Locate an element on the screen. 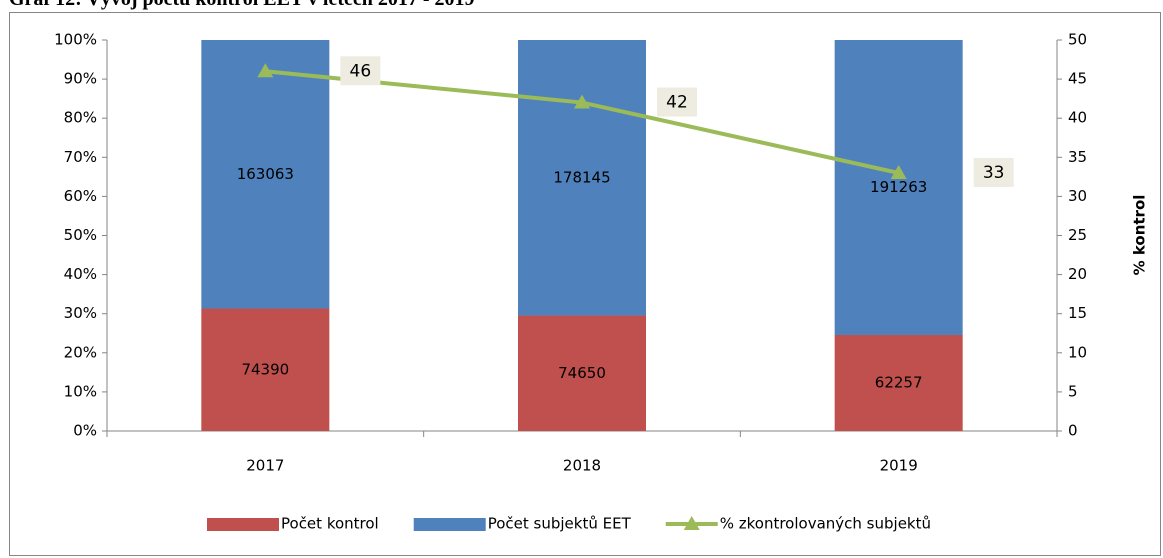  y2-tick-label: 20 is located at coordinates (1077, 274).